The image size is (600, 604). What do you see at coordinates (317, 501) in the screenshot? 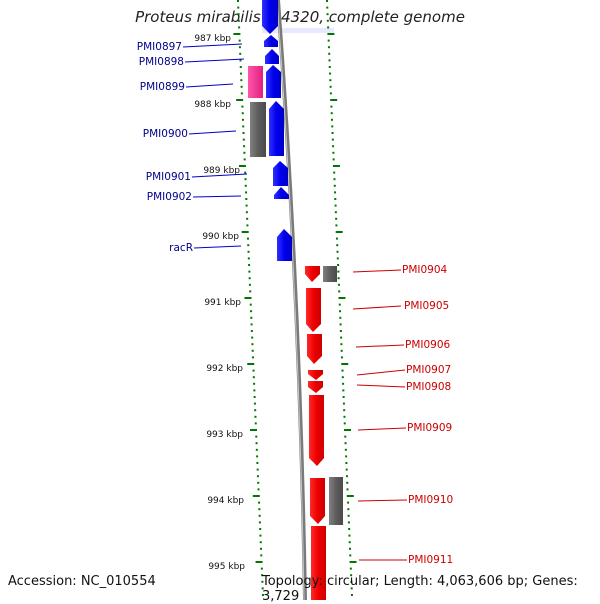
I see `gene-arrow-PMI0910` at bounding box center [317, 501].